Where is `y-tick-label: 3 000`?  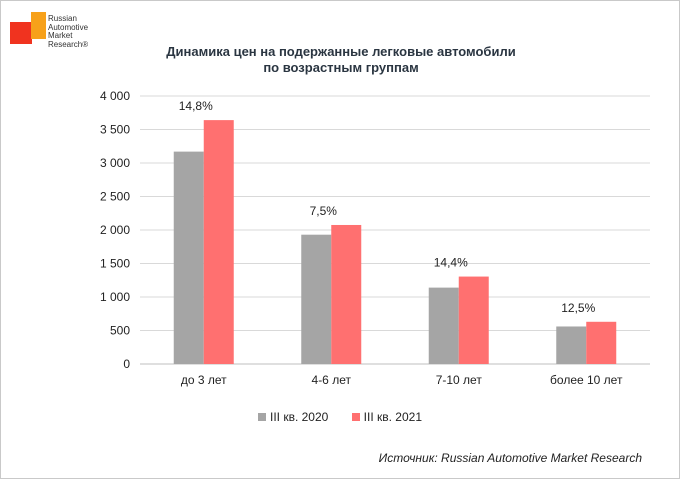
y-tick-label: 3 000 is located at coordinates (115, 163).